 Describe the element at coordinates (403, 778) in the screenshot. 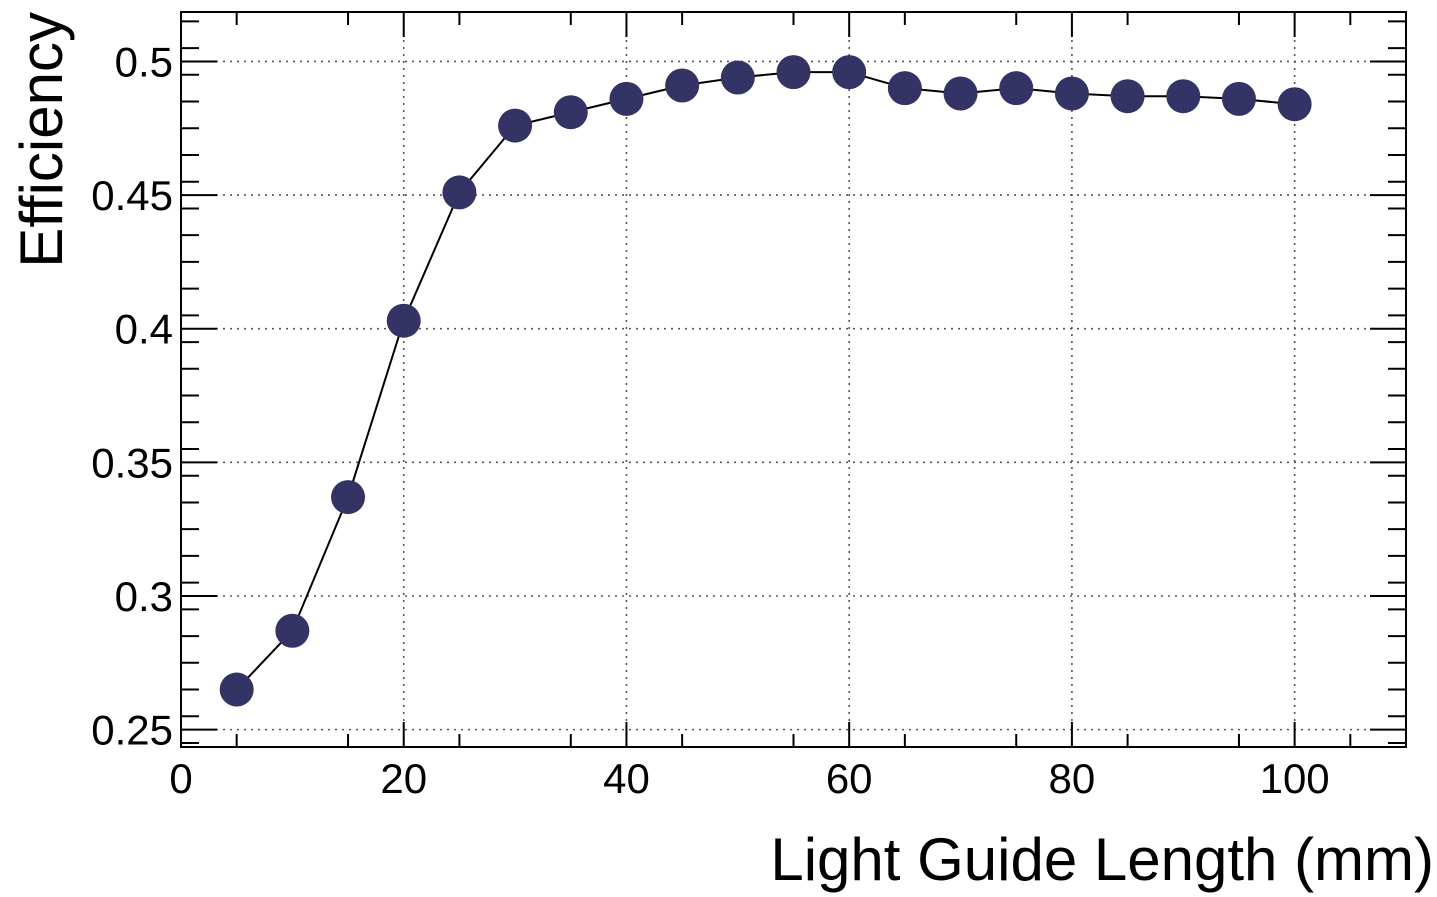

I see `x-tick-label: 20` at that location.